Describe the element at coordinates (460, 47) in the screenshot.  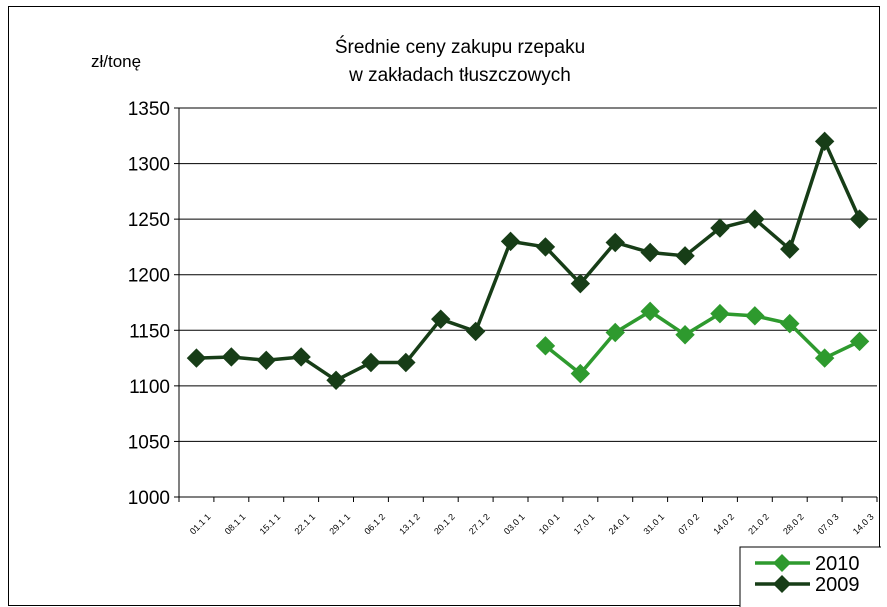
I see `chart-title-line-1: Średnie ceny zakupu rzepaku` at that location.